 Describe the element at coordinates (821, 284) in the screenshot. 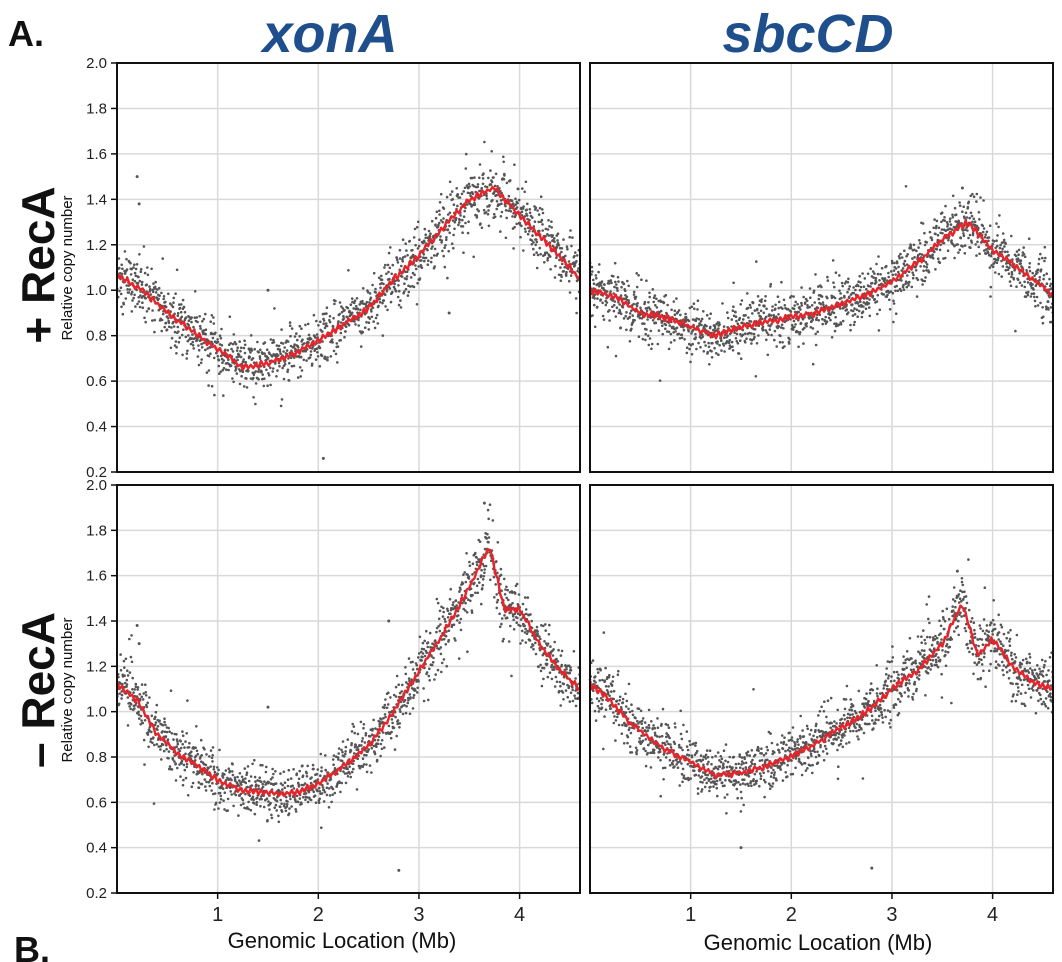

I see `data-points` at that location.